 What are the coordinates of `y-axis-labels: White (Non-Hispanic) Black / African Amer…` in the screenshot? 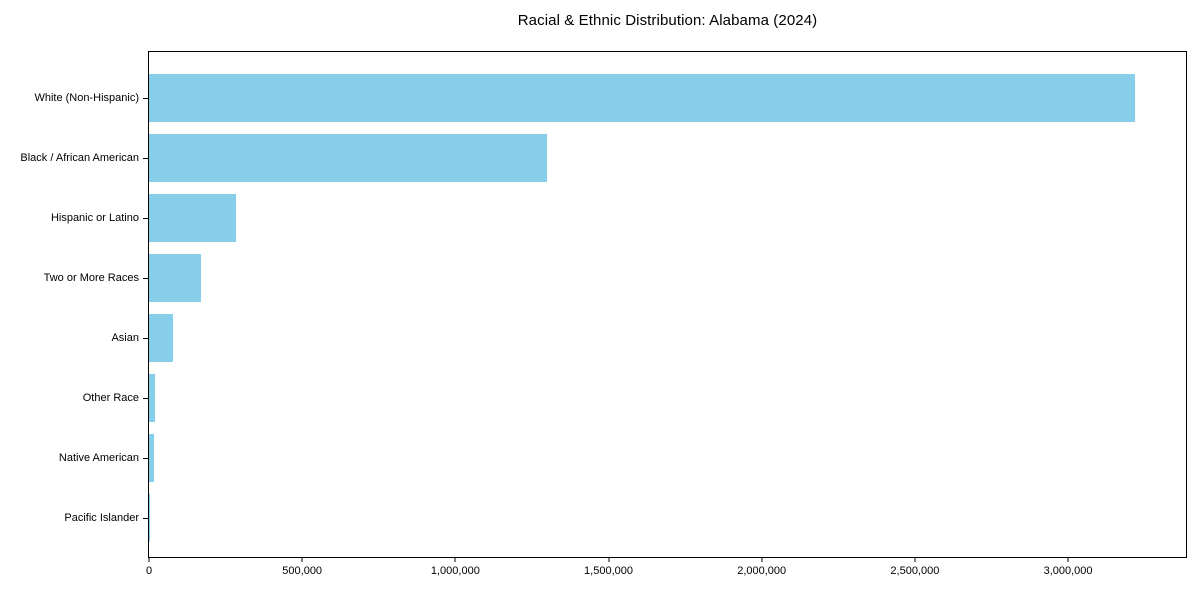 It's located at (69, 304).